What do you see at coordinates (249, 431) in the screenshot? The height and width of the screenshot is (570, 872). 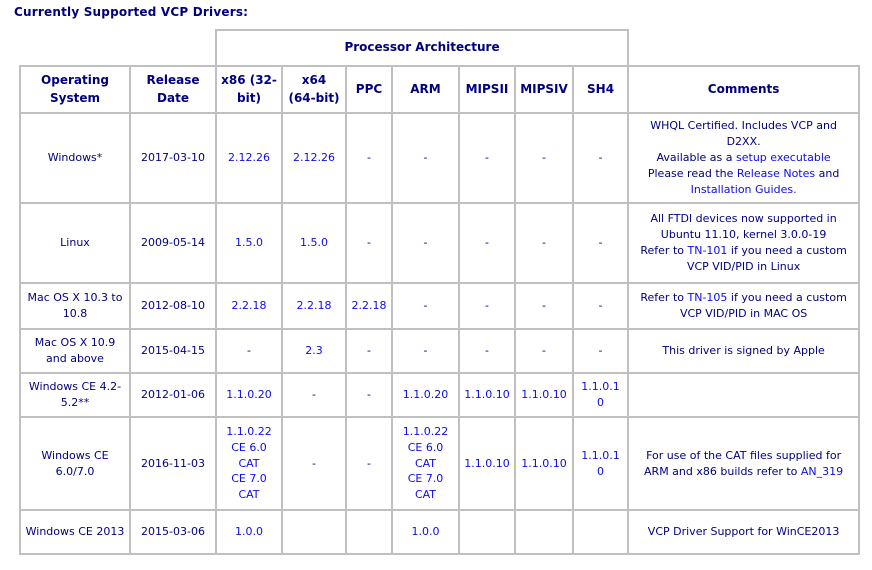 I see `x86-version-link: 1.1.0.22` at bounding box center [249, 431].